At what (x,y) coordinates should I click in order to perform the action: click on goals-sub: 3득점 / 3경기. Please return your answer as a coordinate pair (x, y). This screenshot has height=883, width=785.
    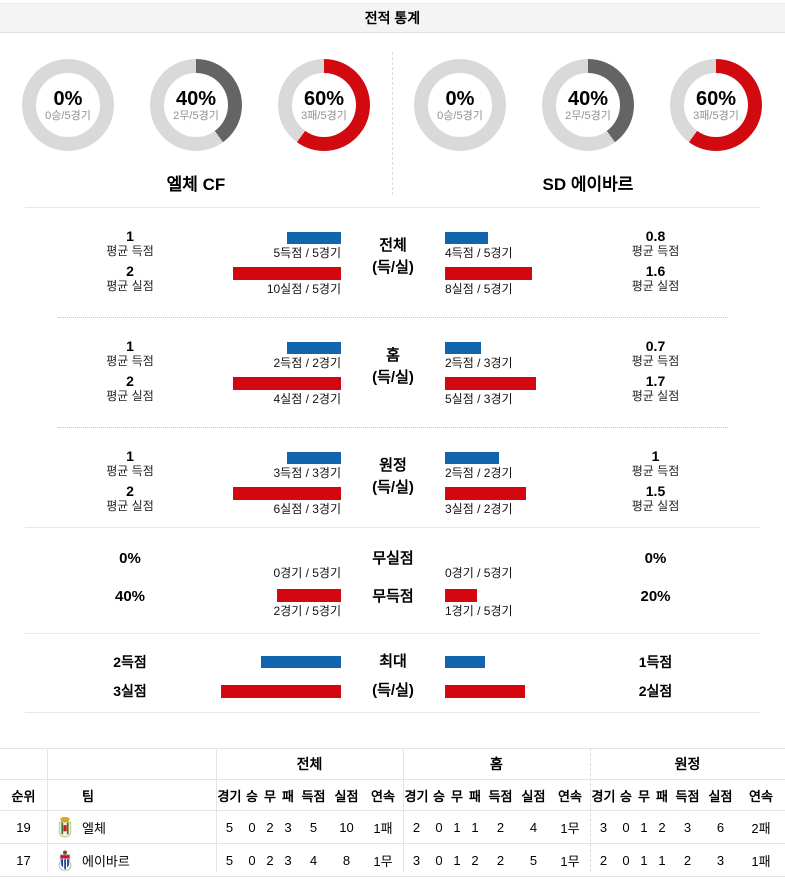
    Looking at the image, I should click on (307, 473).